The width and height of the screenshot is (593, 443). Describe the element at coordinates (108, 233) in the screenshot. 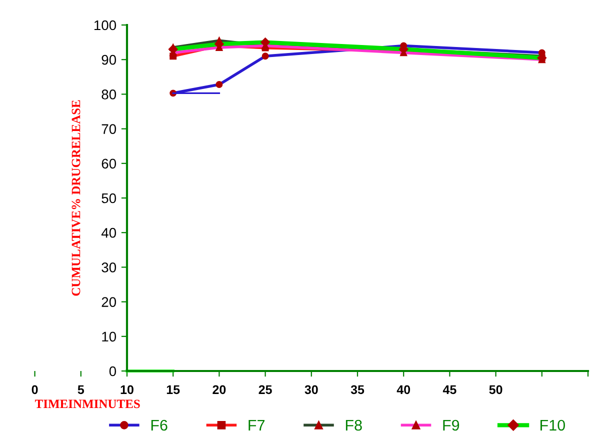

I see `y-tick-label: 40` at that location.